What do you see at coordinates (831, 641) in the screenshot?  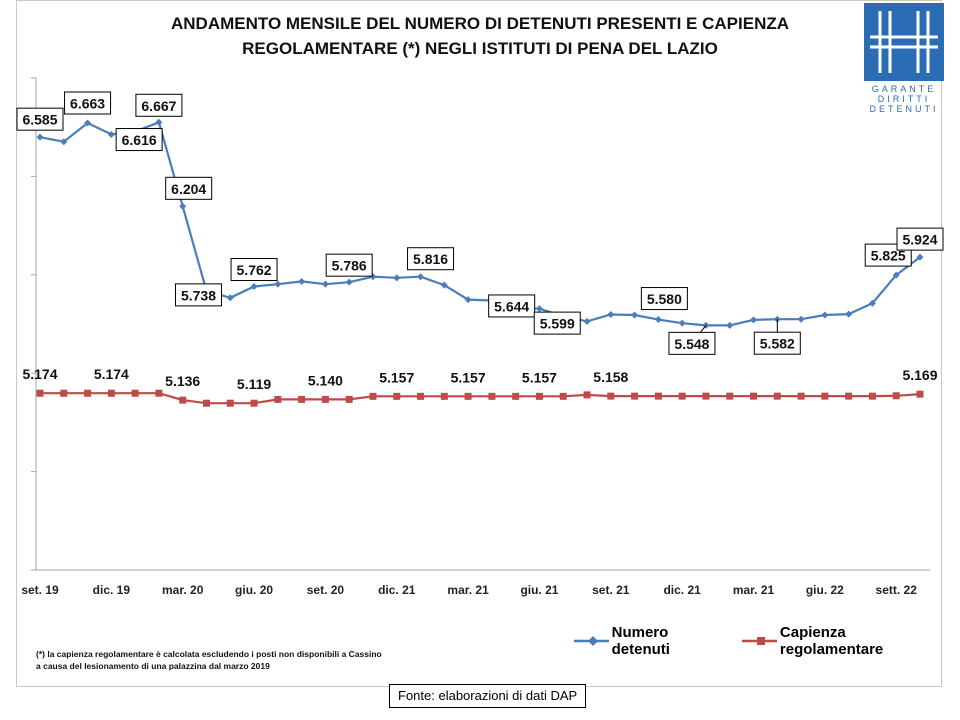 I see `legend-label-capienza: Capienza regolamentare` at bounding box center [831, 641].